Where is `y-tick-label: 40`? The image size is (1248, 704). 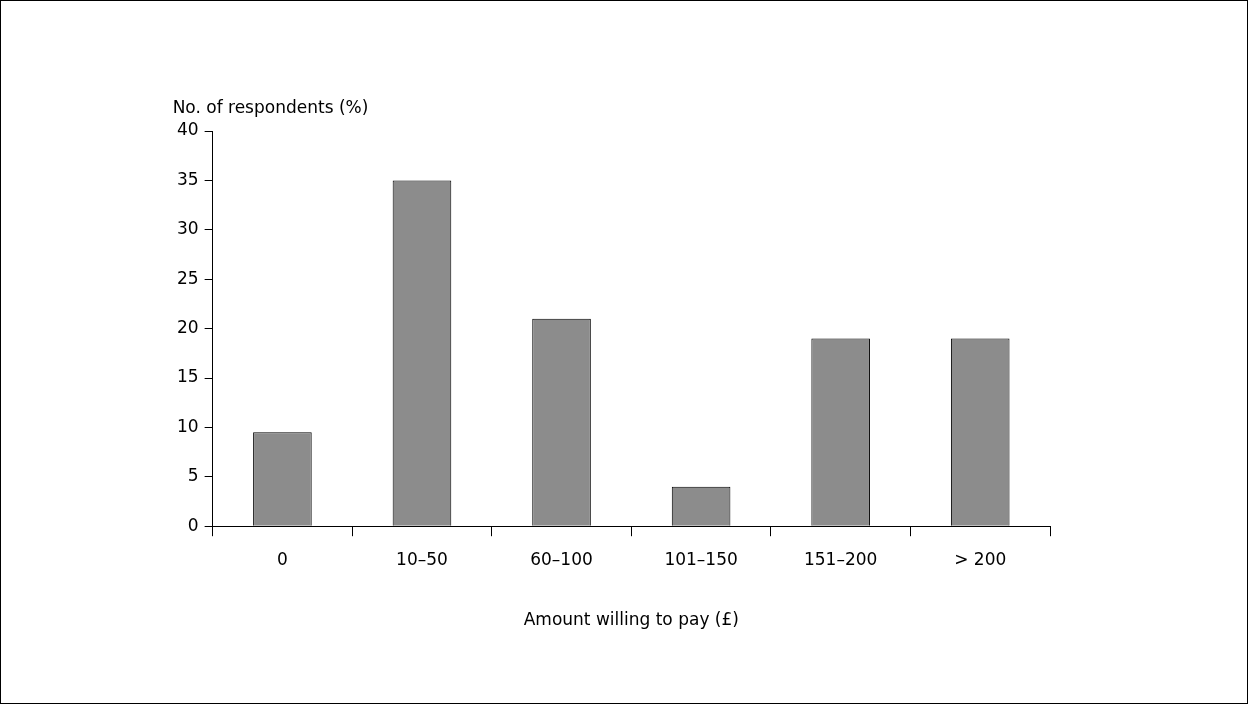
y-tick-label: 40 is located at coordinates (187, 129).